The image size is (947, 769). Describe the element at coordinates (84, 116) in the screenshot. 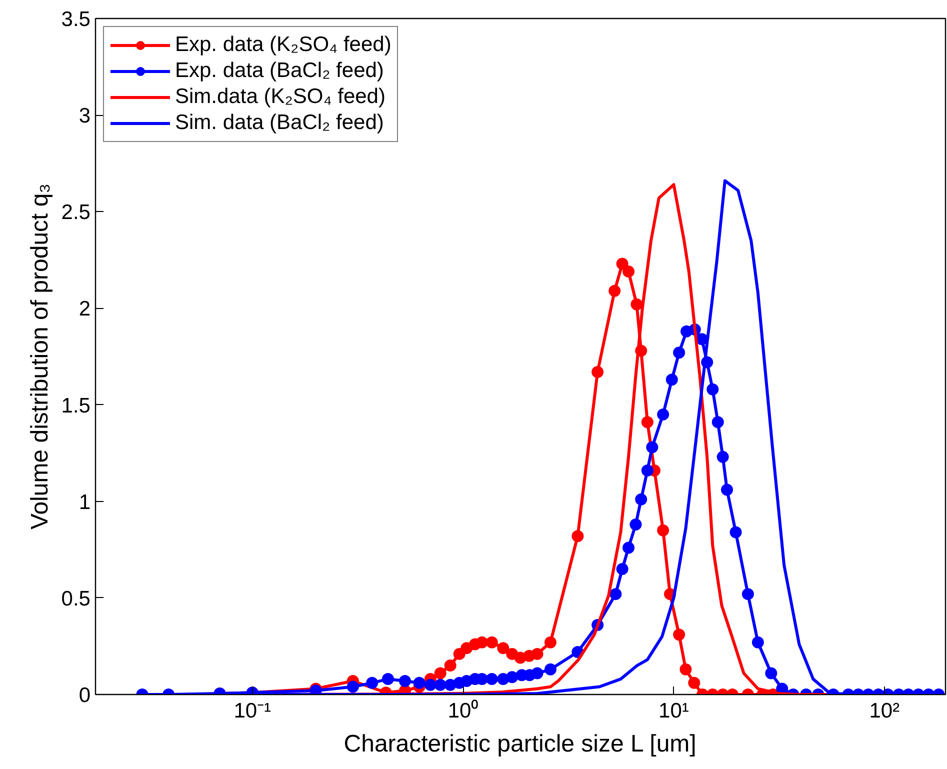

I see `y-tick-label: 3` at that location.